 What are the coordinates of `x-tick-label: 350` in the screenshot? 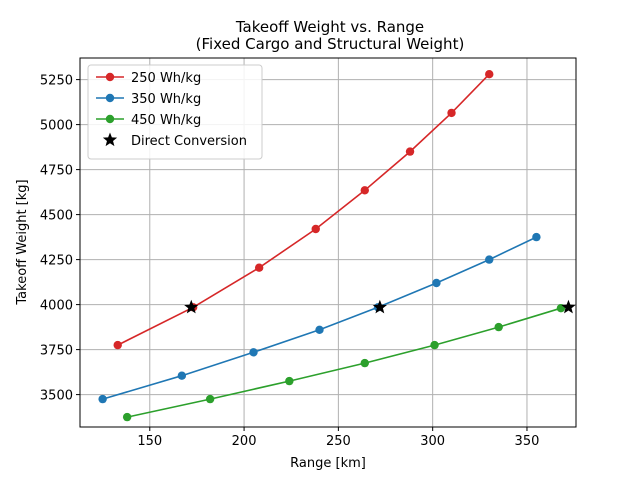 It's located at (527, 441).